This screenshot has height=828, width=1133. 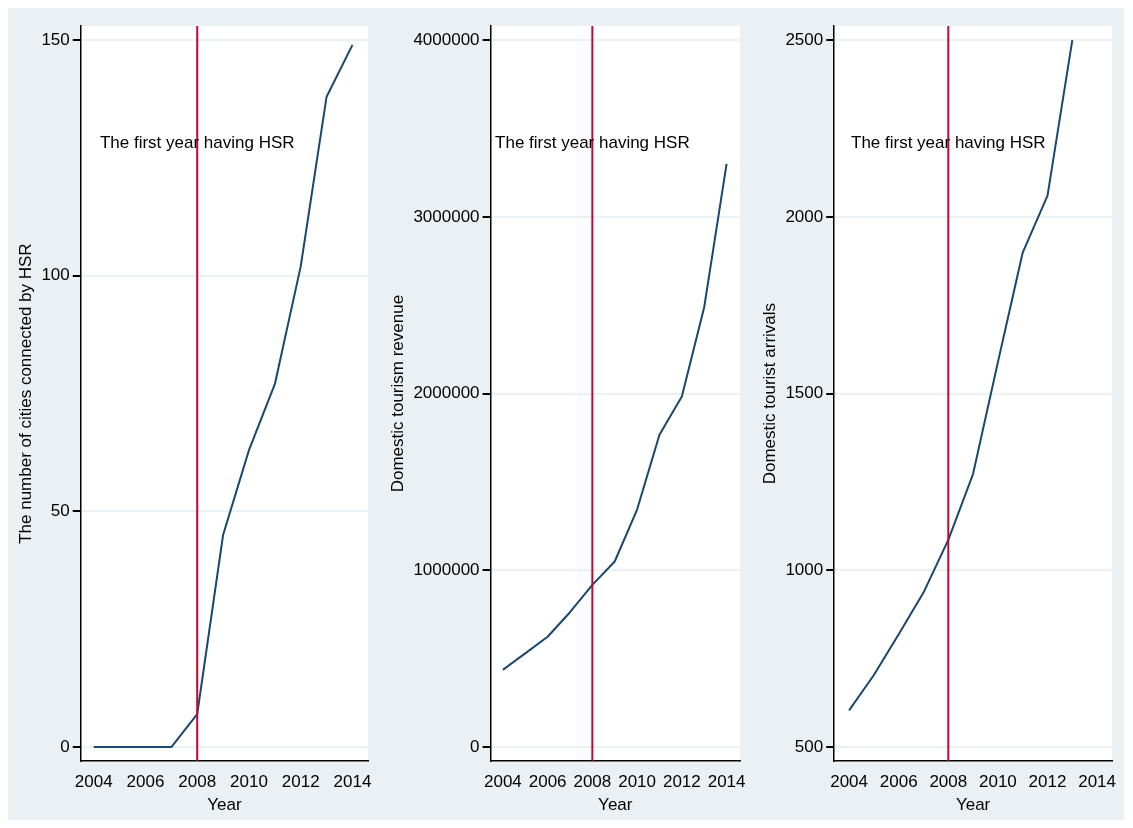 I want to click on y-tick-label: 4000000, so click(x=446, y=39).